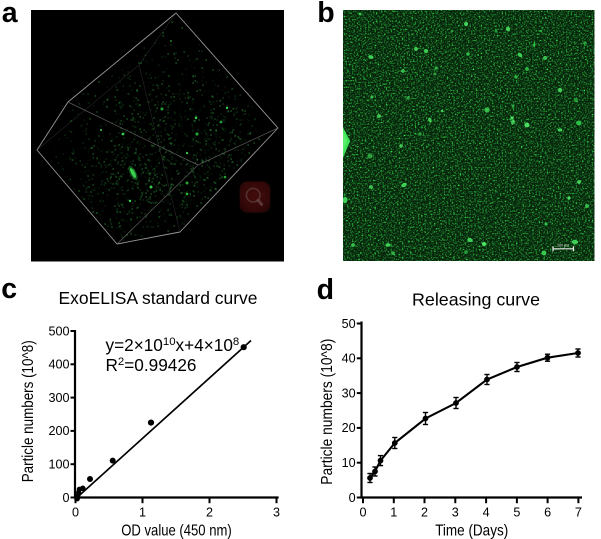  I want to click on svg-text: OD value (450 nm), so click(176, 531).